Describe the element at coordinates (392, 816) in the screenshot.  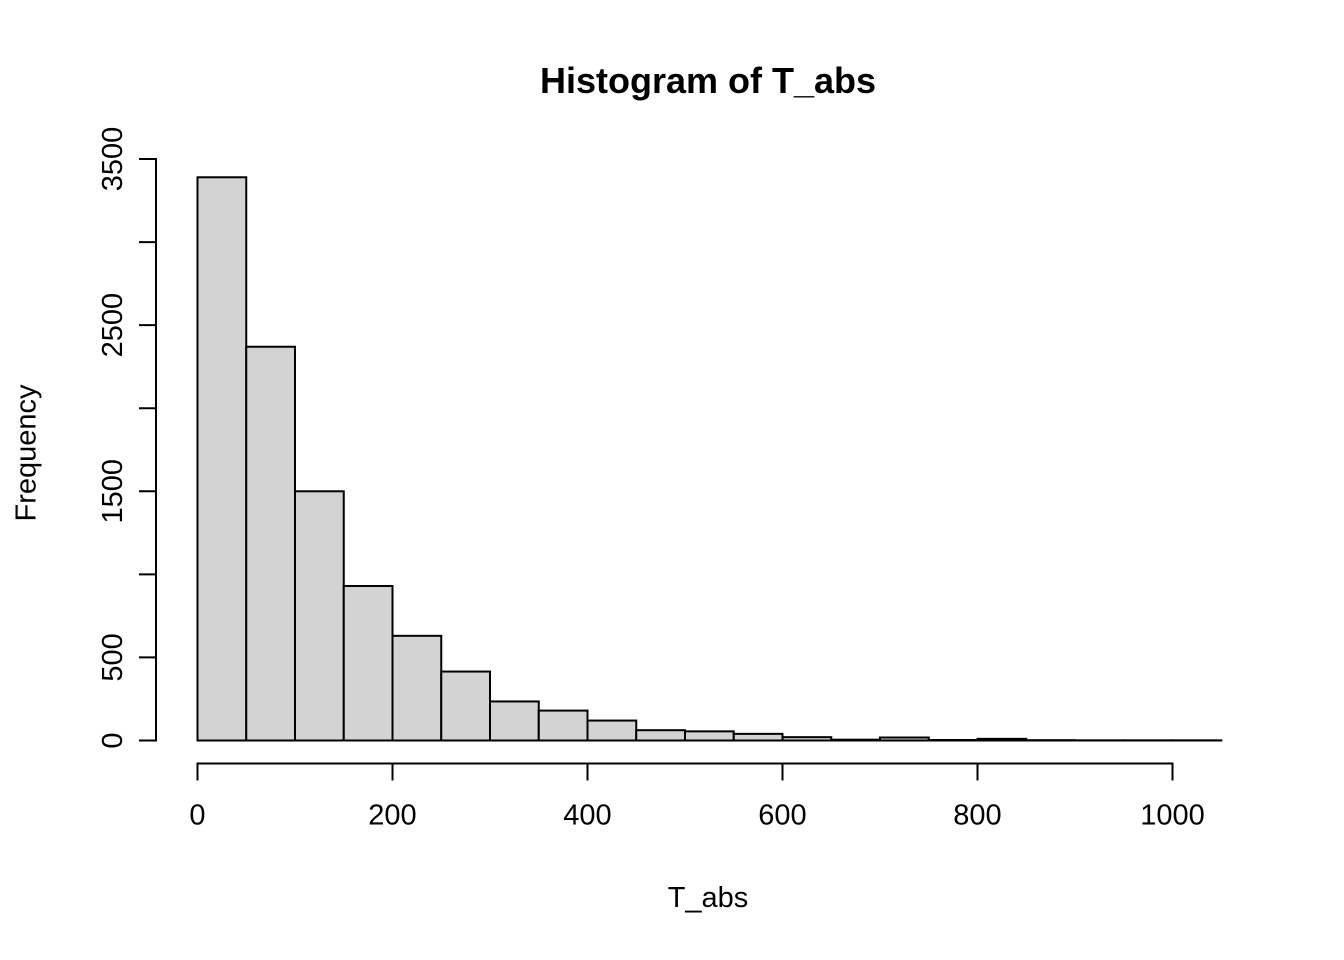
I see `x-tick-label: 200` at that location.